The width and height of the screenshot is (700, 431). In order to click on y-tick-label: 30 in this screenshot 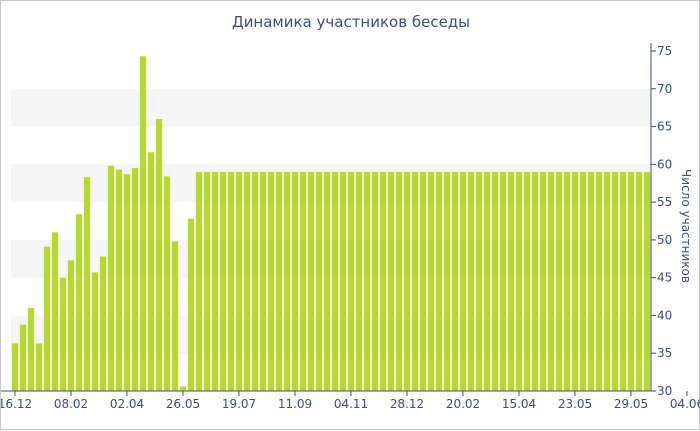, I will do `click(664, 391)`.